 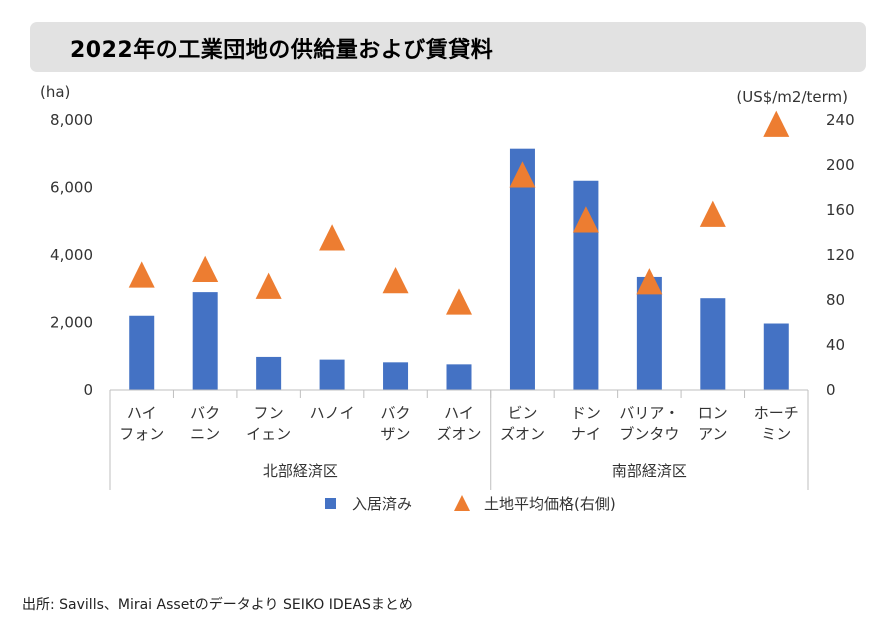 What do you see at coordinates (713, 413) in the screenshot?
I see `category-label: ロン` at bounding box center [713, 413].